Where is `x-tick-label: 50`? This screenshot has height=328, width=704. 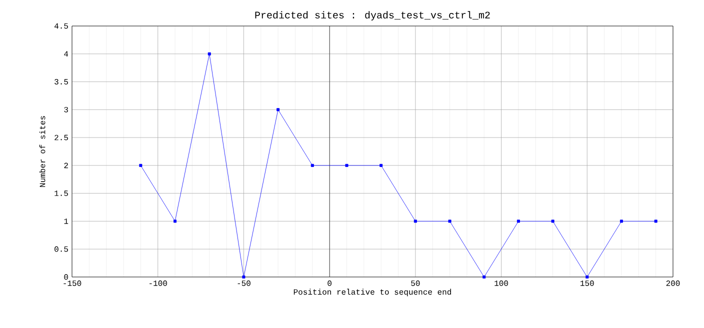 x-tick-label: 50 is located at coordinates (415, 283).